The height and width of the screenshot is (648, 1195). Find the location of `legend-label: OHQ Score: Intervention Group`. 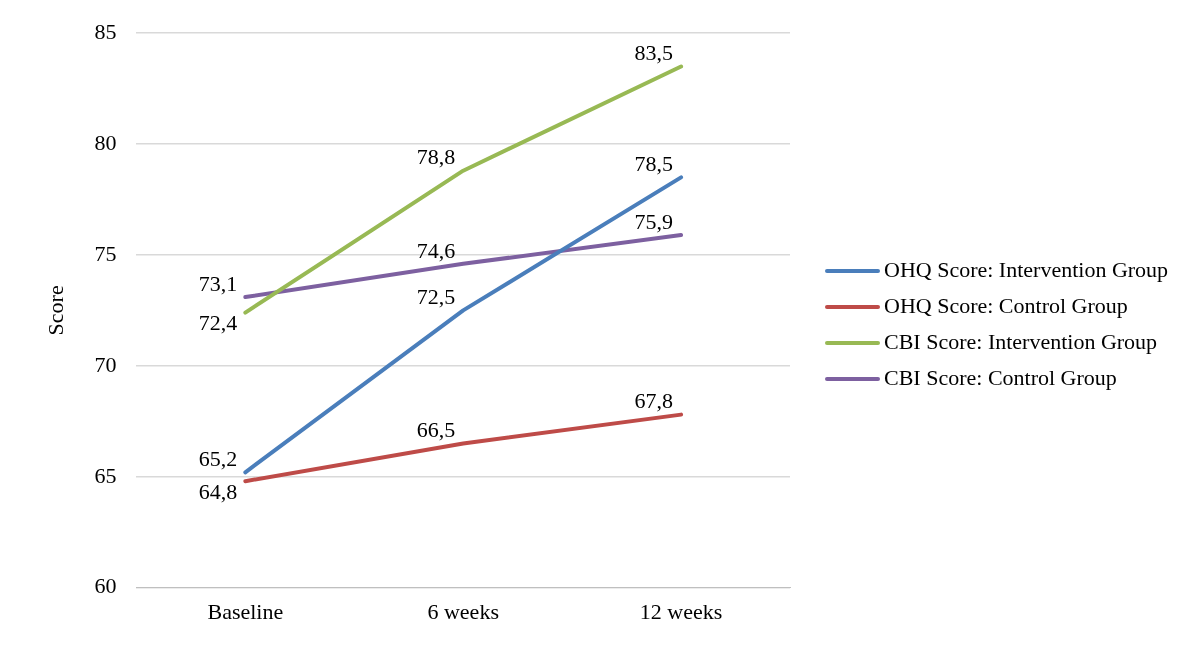

legend-label: OHQ Score: Intervention Group is located at coordinates (1026, 270).